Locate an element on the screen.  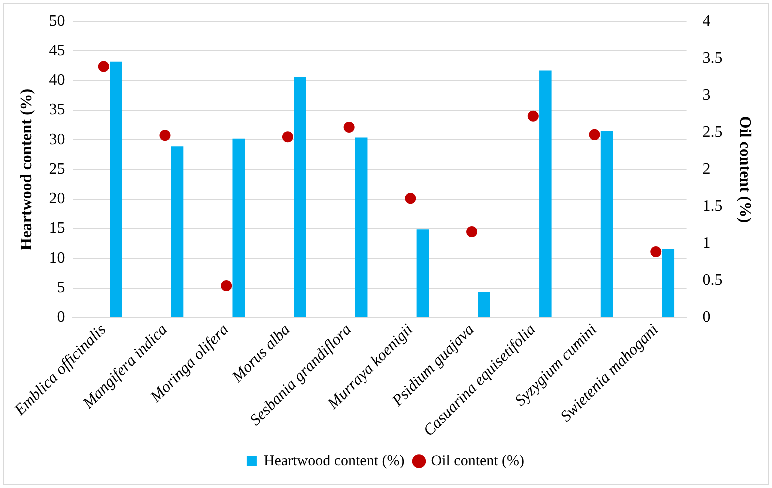
y2-tick-label: 3 is located at coordinates (706, 95).